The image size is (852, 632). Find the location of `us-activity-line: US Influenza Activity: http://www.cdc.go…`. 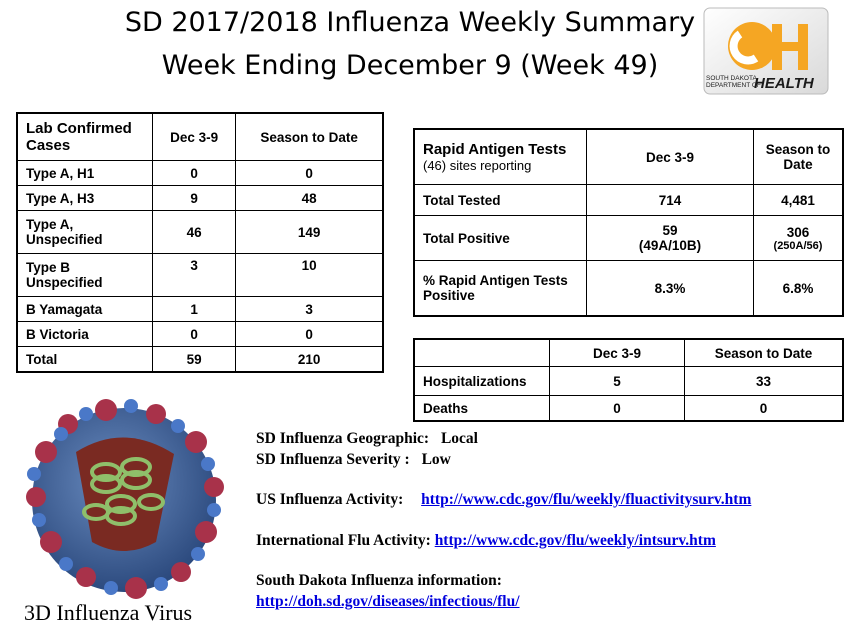

us-activity-line: US Influenza Activity: http://www.cdc.go… is located at coordinates (503, 500).